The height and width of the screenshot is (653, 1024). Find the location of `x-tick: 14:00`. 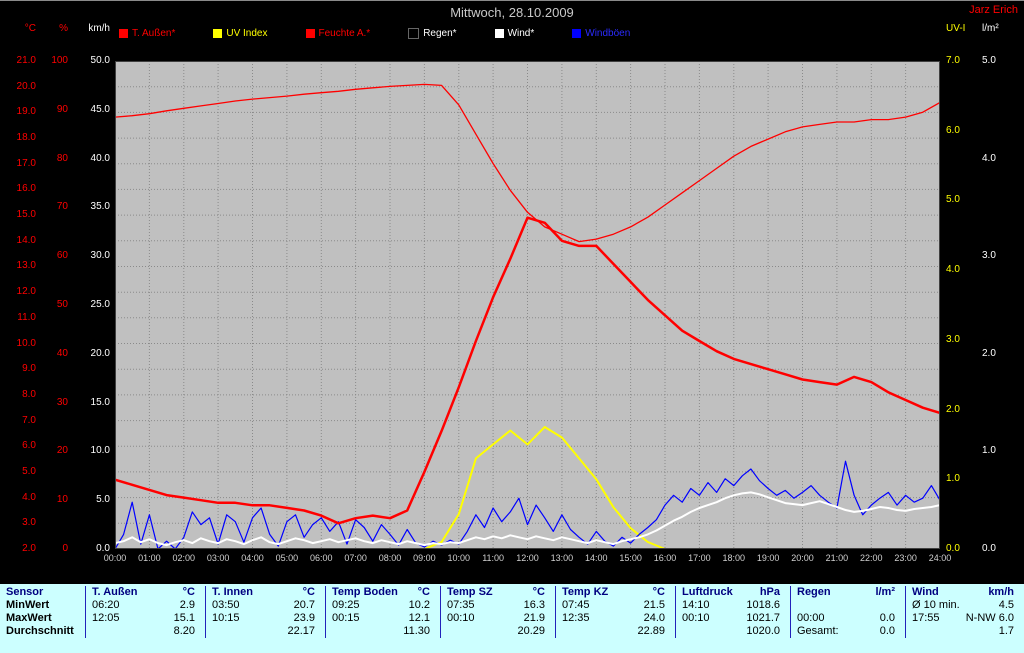

x-tick: 14:00 is located at coordinates (596, 558).